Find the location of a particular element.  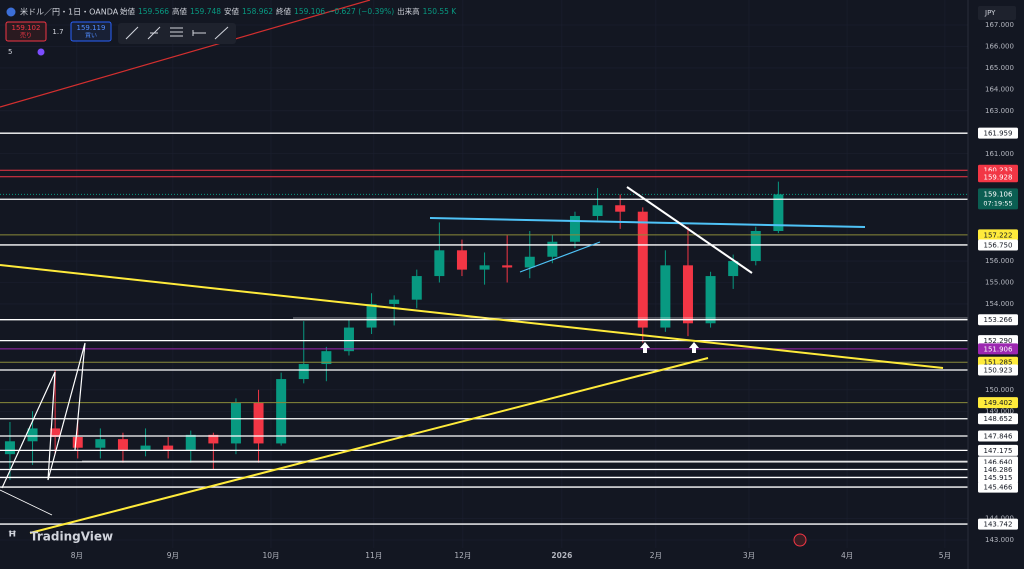

x-tick-label: 11月 is located at coordinates (373, 555).